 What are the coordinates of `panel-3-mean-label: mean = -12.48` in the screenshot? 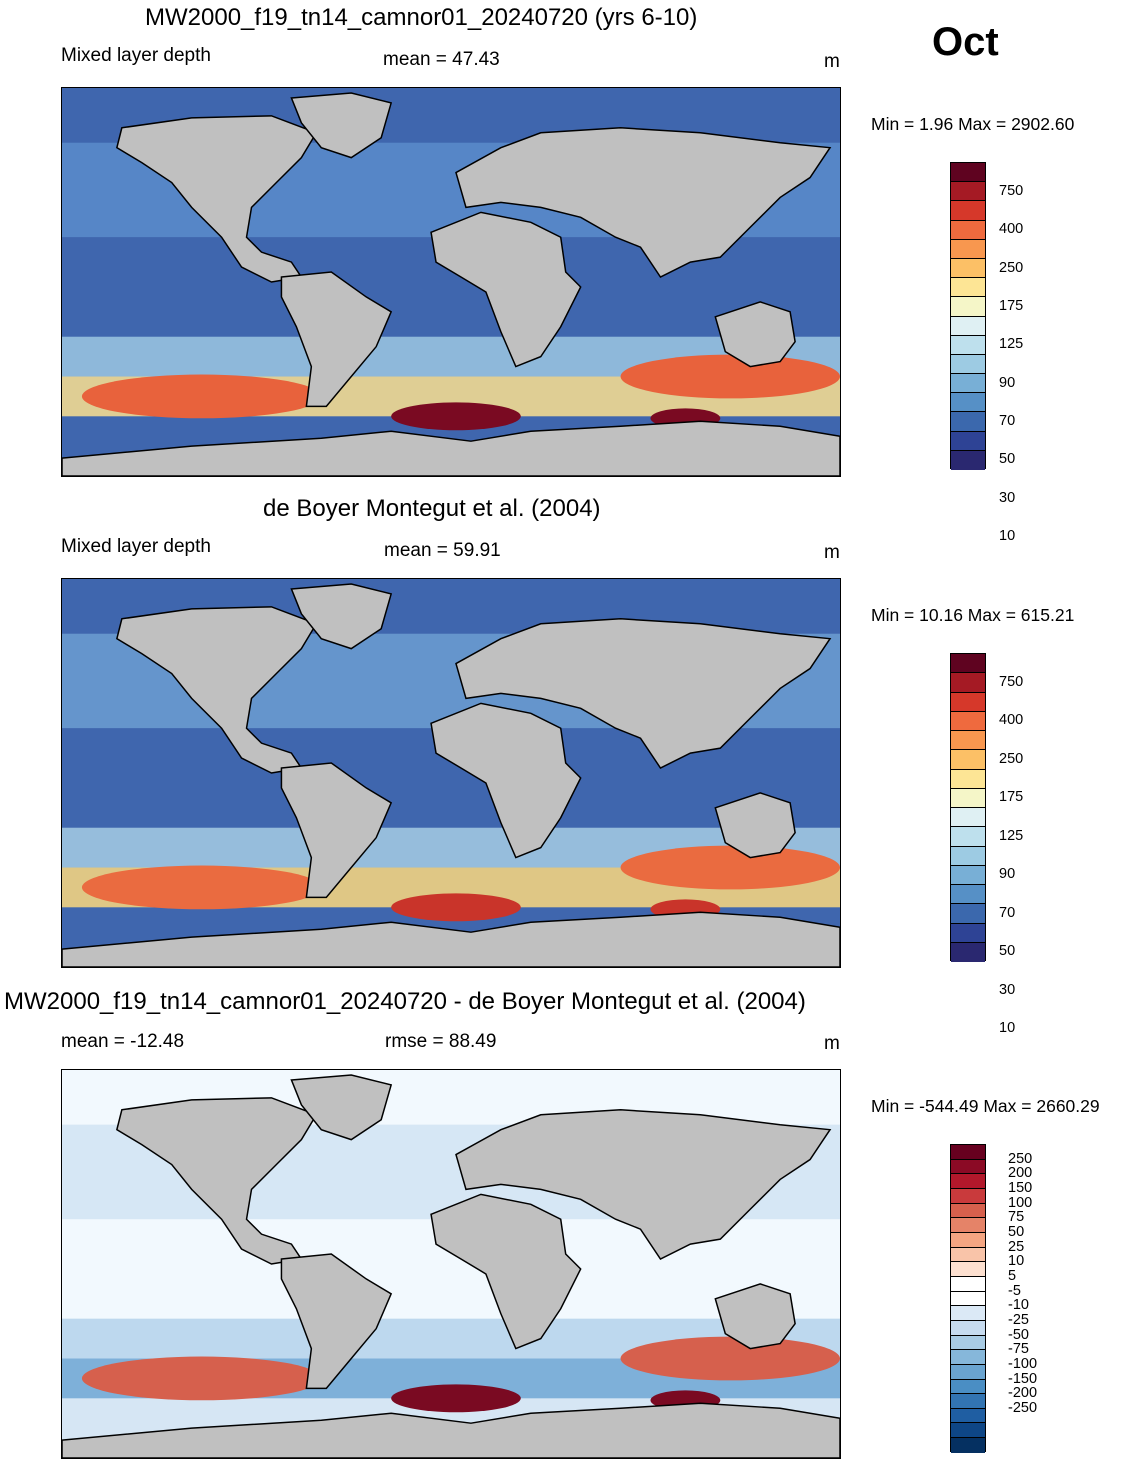 It's located at (123, 1041).